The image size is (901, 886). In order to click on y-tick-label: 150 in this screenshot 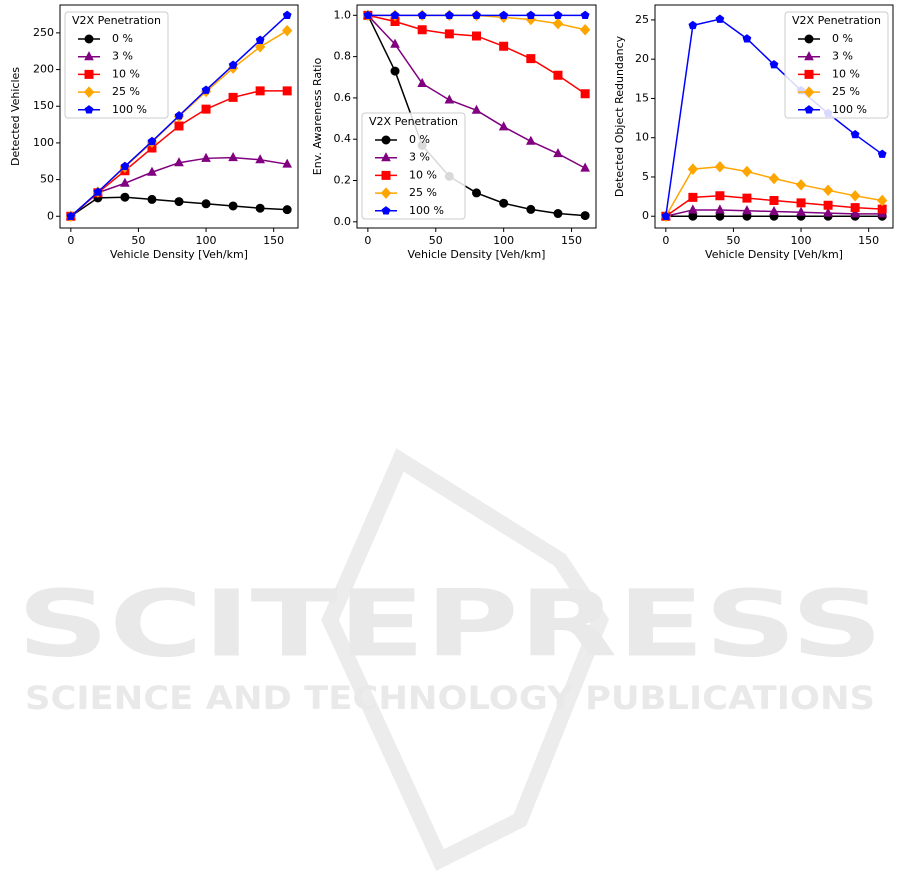, I will do `click(43, 105)`.